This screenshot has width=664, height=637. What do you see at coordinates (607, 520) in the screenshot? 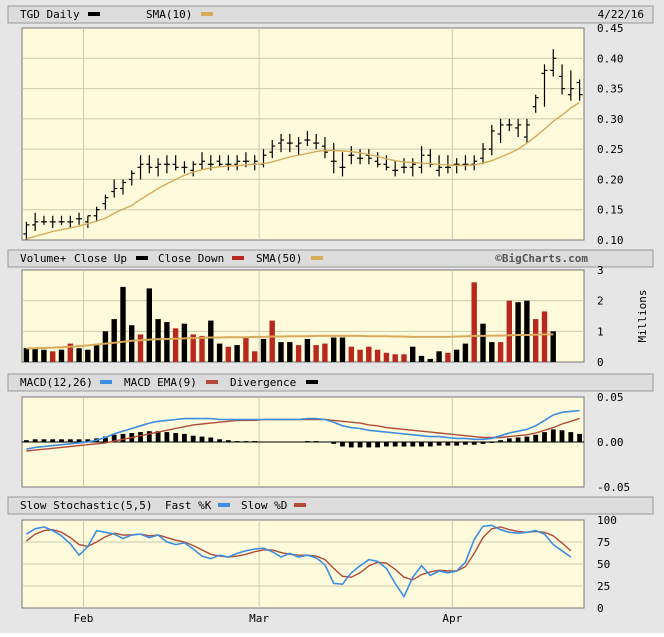
I see `y-tick-label: 100` at bounding box center [607, 520].